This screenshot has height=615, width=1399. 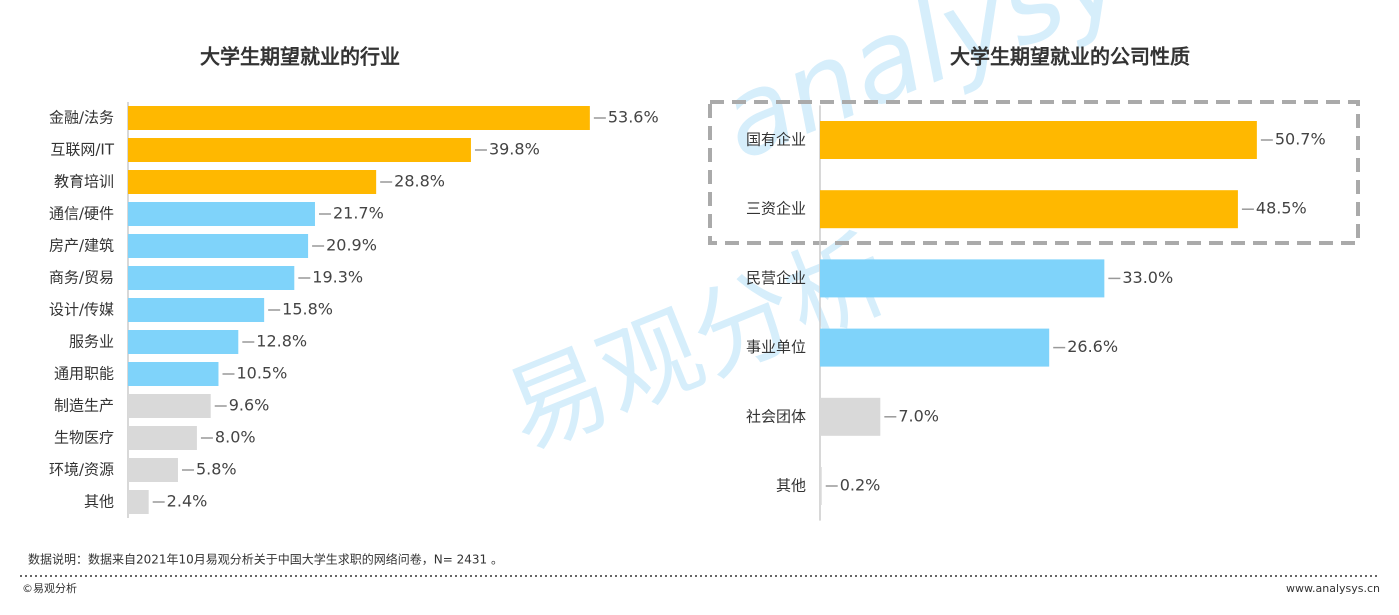 I want to click on value-label: 26.6%, so click(x=1092, y=346).